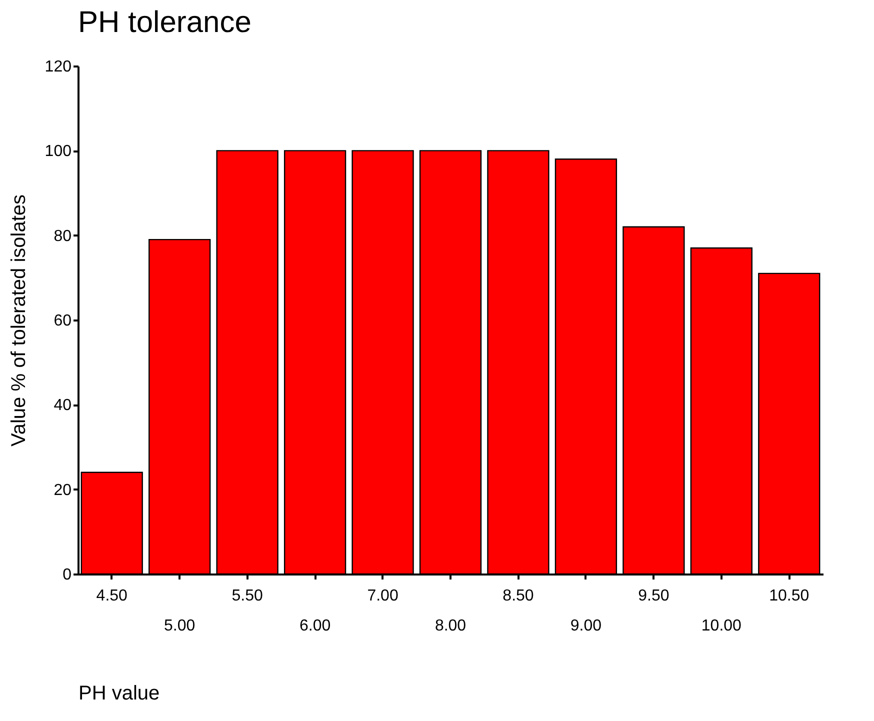 The image size is (874, 721). I want to click on x-tick-label: 8.50, so click(518, 596).